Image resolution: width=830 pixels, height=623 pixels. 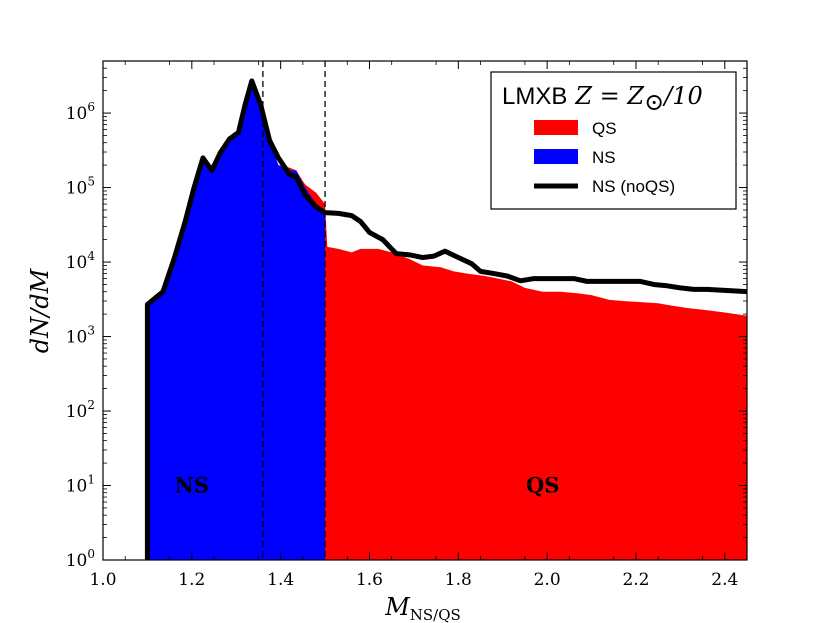 What do you see at coordinates (724, 580) in the screenshot?
I see `x-tick-label: 2.4` at bounding box center [724, 580].